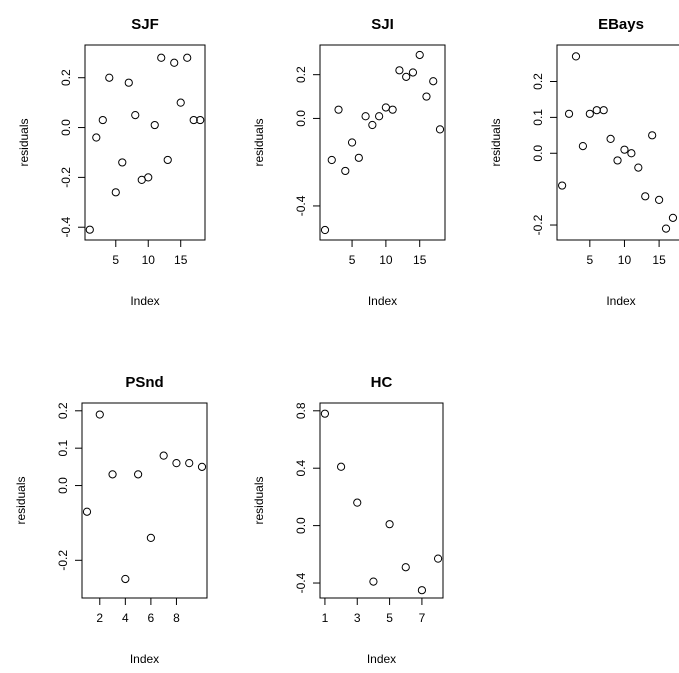 The image size is (679, 673). I want to click on y-tick-label: -0.2, so click(66, 177).